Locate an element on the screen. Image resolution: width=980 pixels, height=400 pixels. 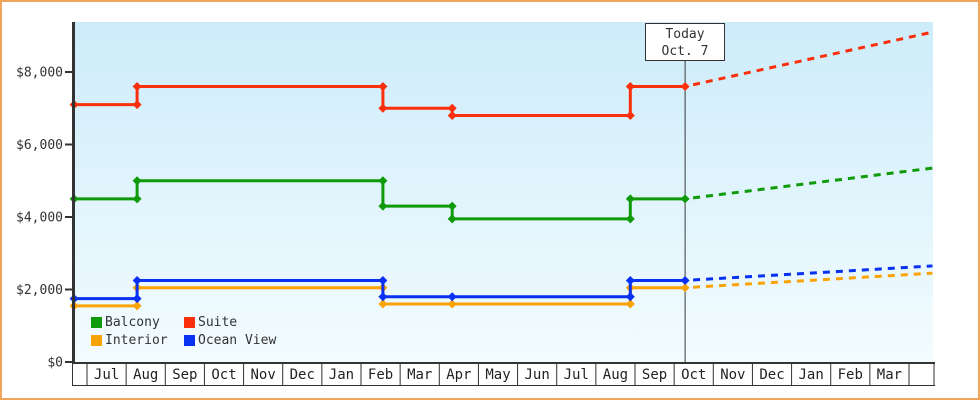
legend: Balcony Suite Interior Ocean View is located at coordinates (183, 331).